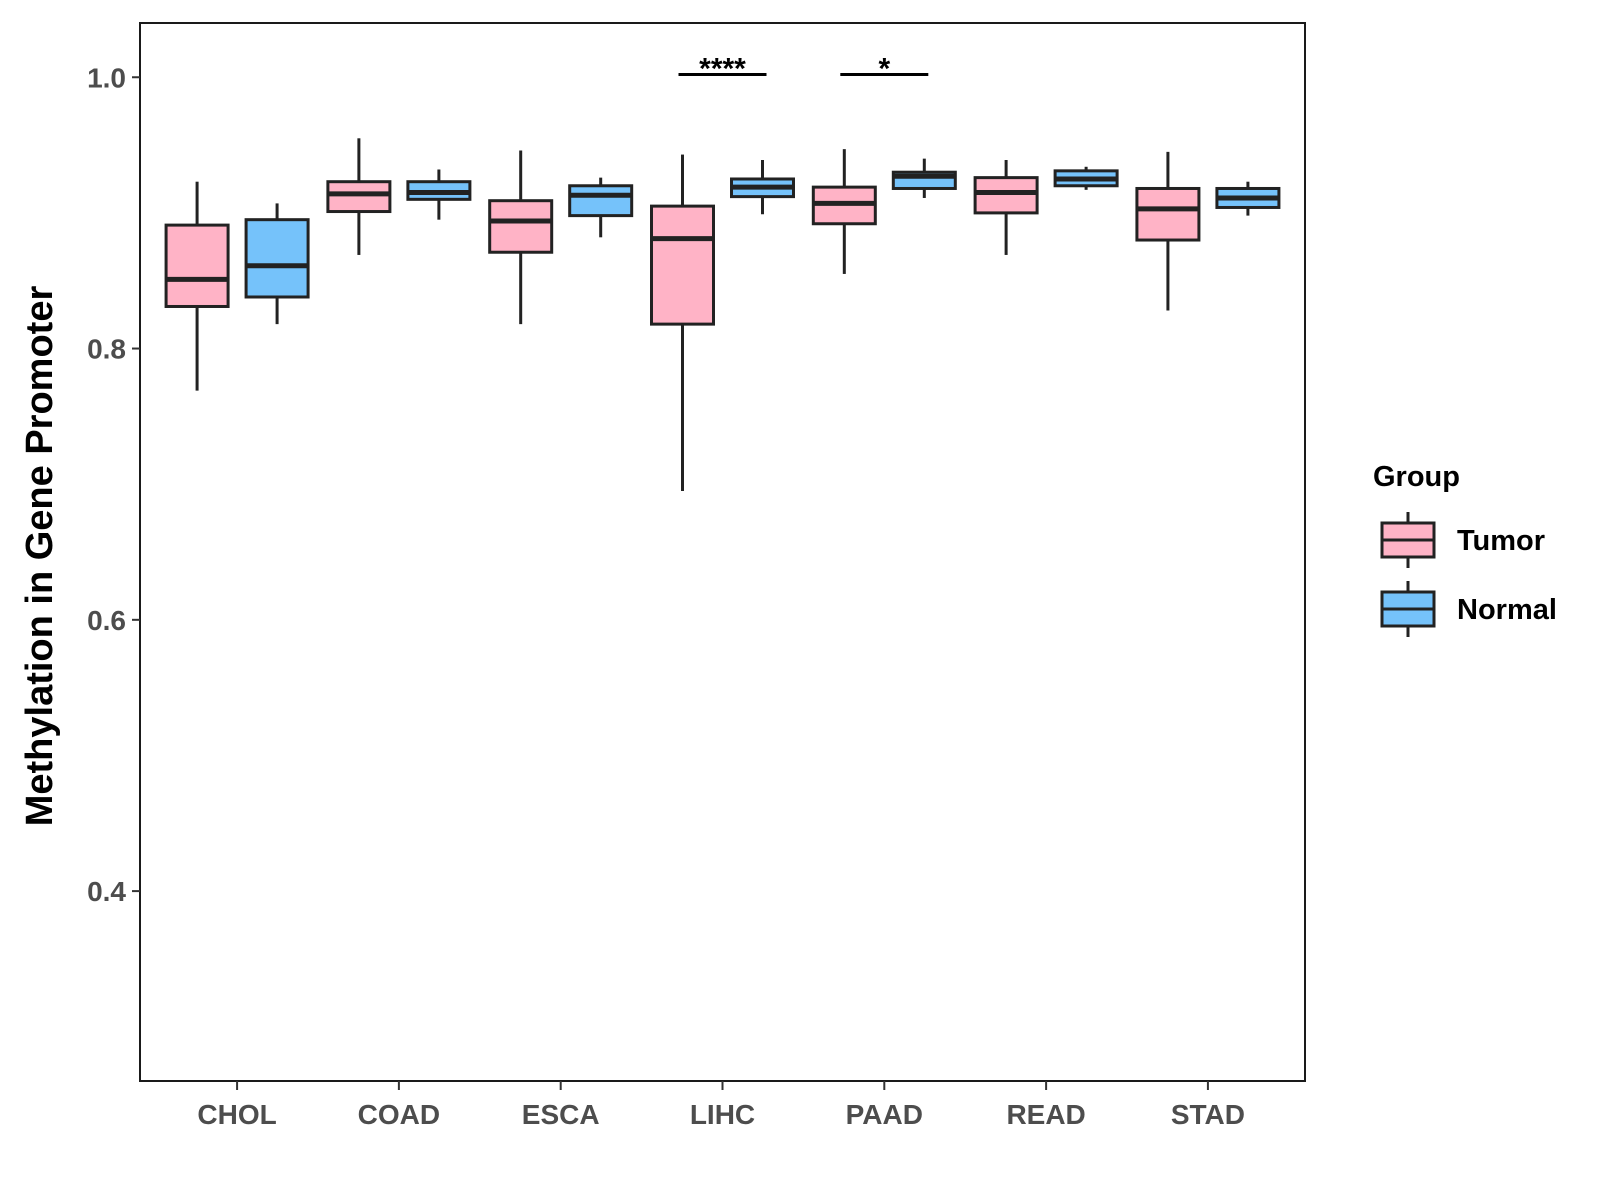 The height and width of the screenshot is (1200, 1600). I want to click on x-tick-label: READ, so click(1045, 1114).